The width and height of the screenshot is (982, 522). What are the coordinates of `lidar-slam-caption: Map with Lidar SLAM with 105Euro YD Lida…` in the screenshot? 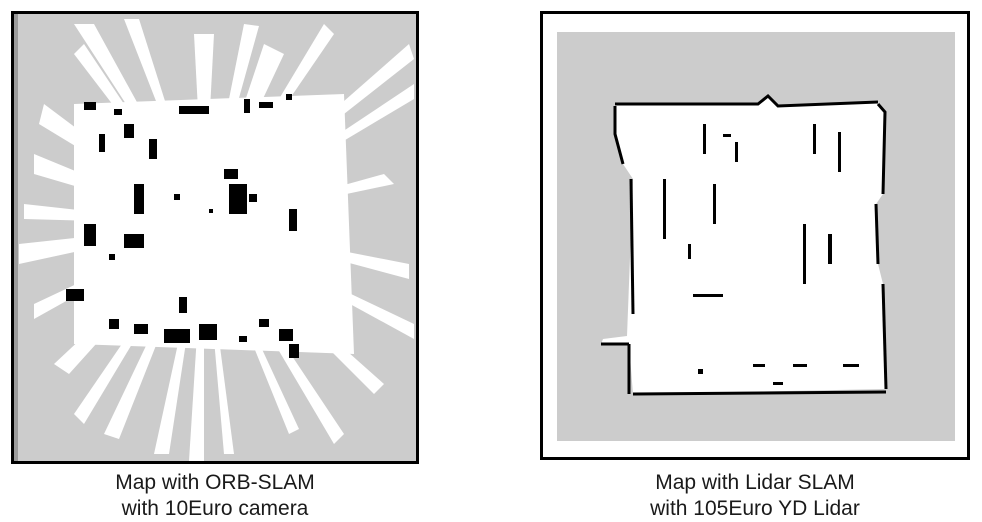 It's located at (755, 496).